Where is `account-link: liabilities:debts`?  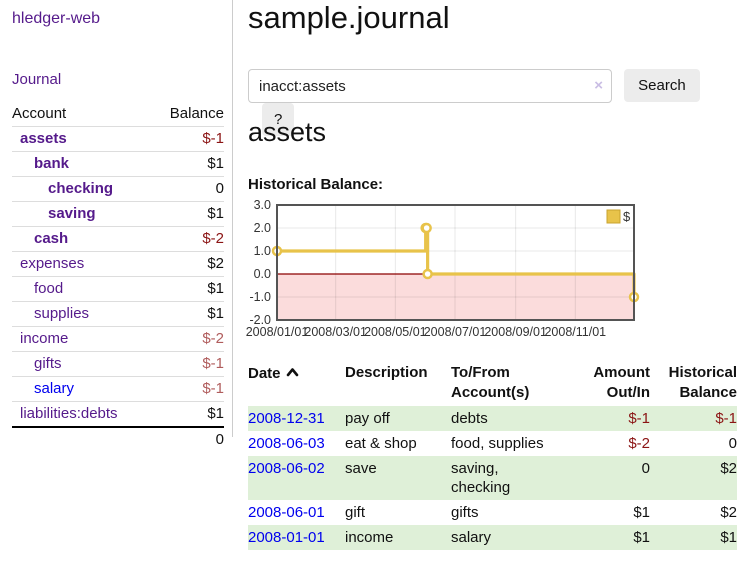 account-link: liabilities:debts is located at coordinates (69, 413).